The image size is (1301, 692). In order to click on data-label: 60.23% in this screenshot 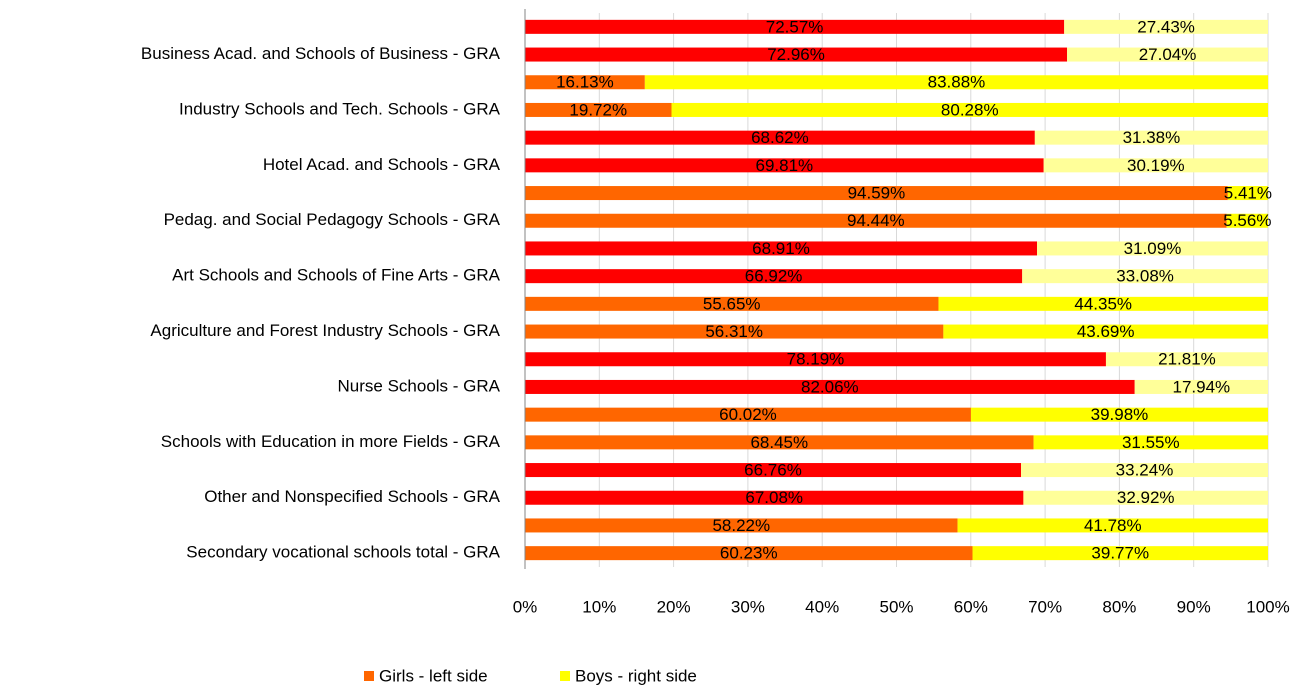, I will do `click(749, 553)`.